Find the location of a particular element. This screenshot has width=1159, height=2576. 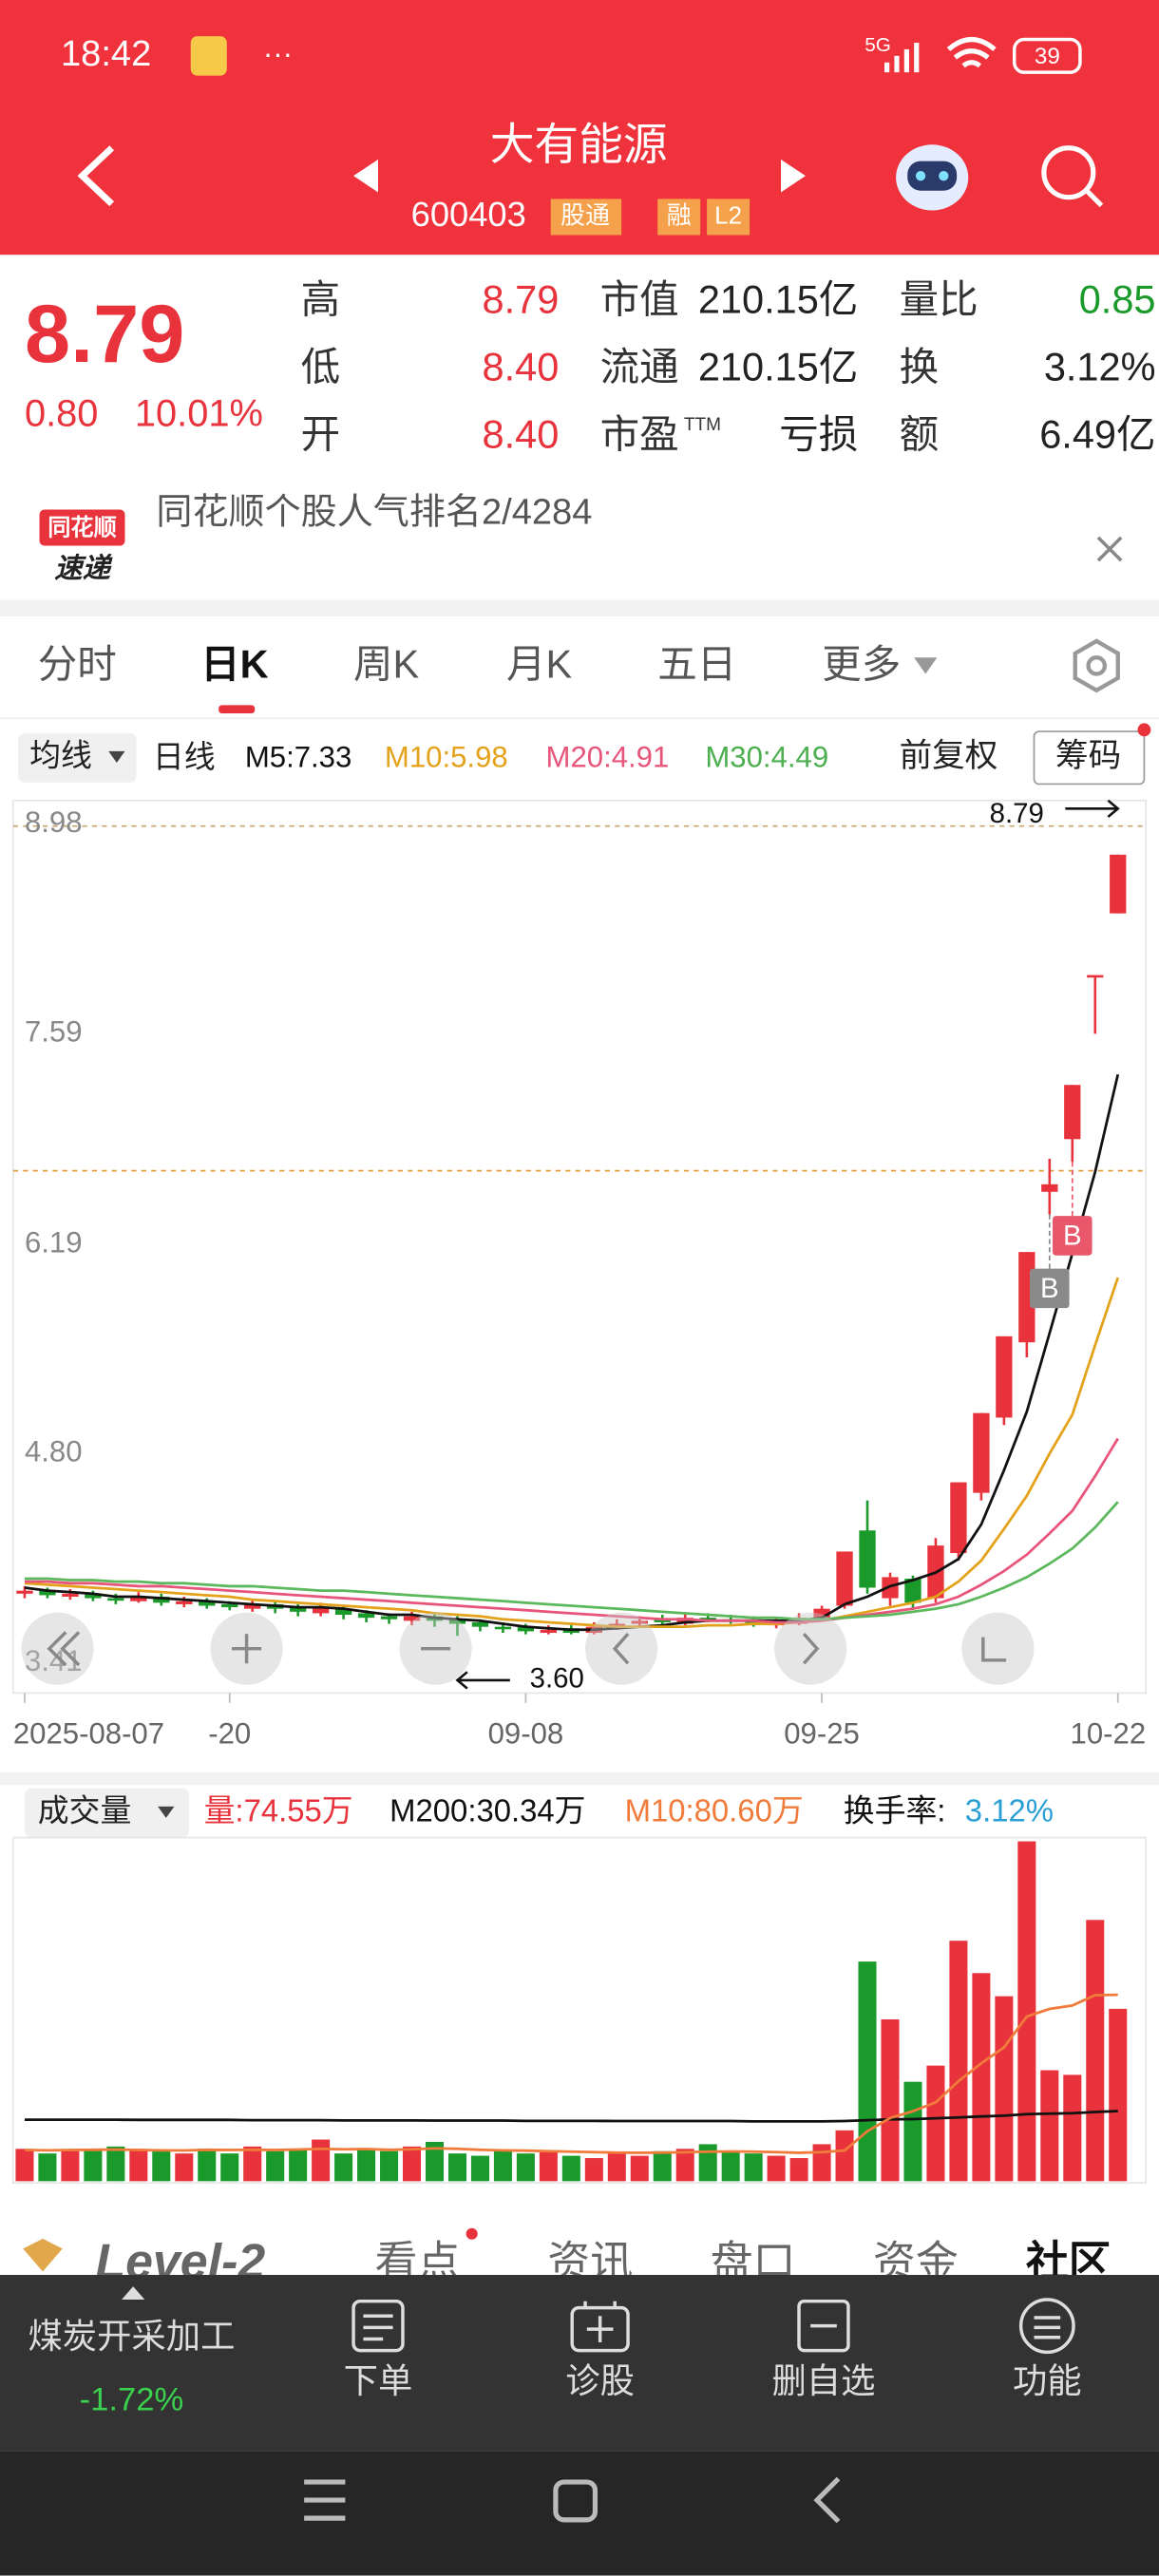

vol-selector: 成交量 is located at coordinates (85, 1810).